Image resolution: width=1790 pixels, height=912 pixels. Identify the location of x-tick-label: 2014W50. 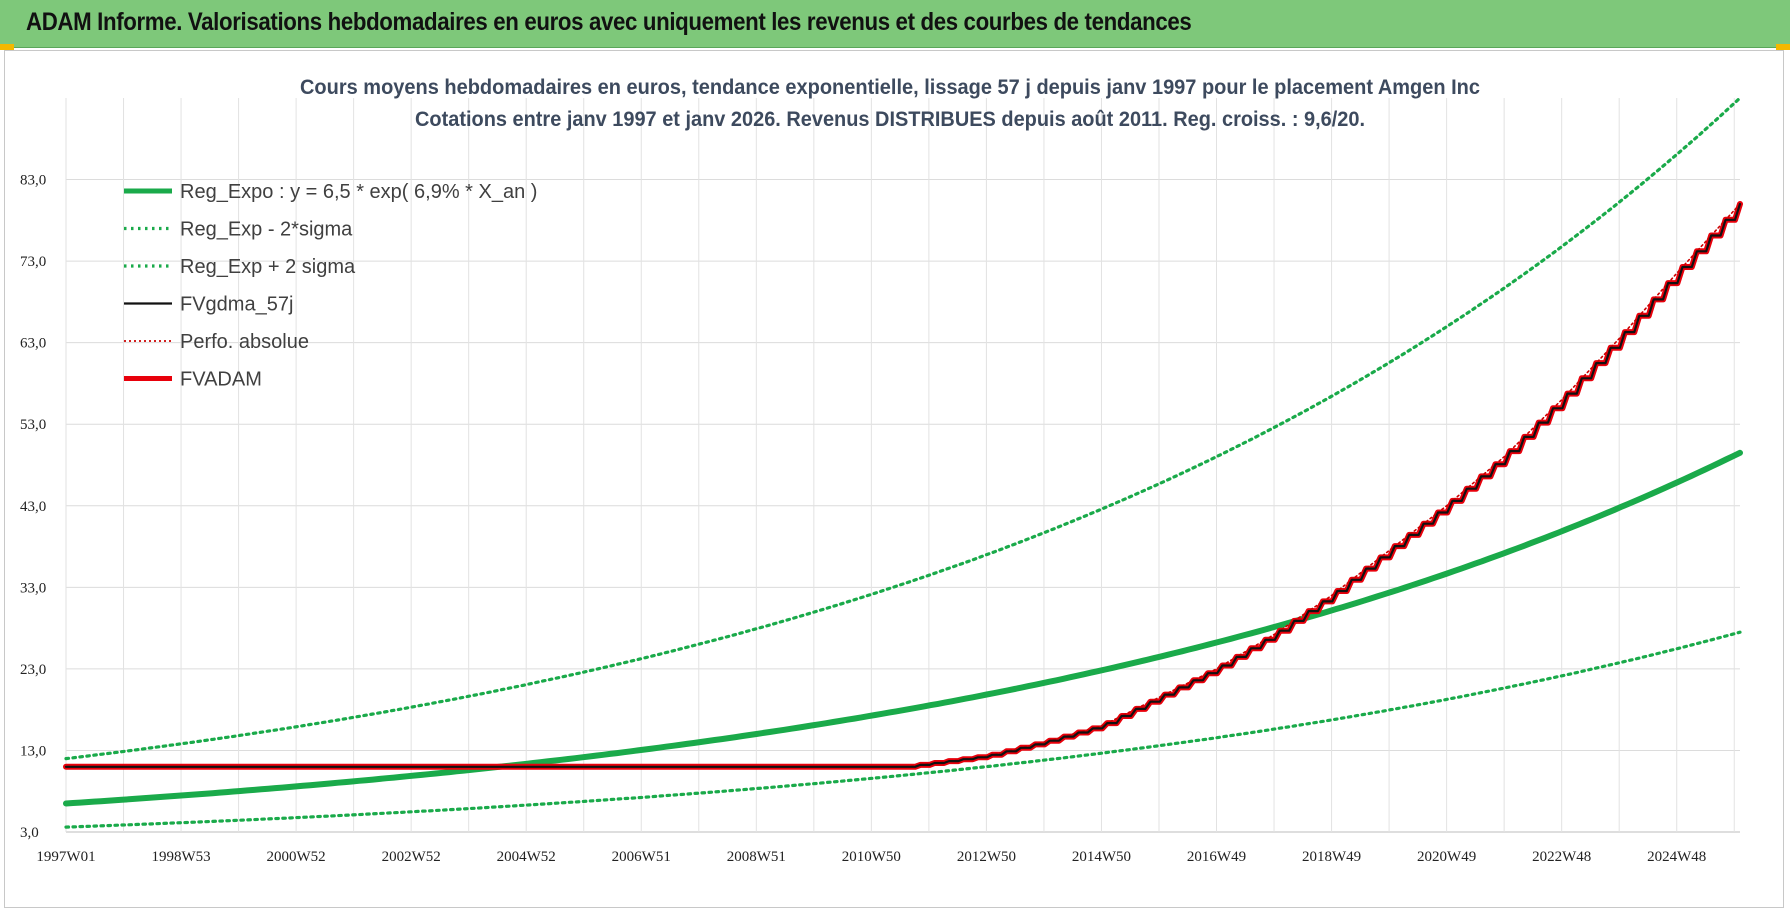
(1101, 857).